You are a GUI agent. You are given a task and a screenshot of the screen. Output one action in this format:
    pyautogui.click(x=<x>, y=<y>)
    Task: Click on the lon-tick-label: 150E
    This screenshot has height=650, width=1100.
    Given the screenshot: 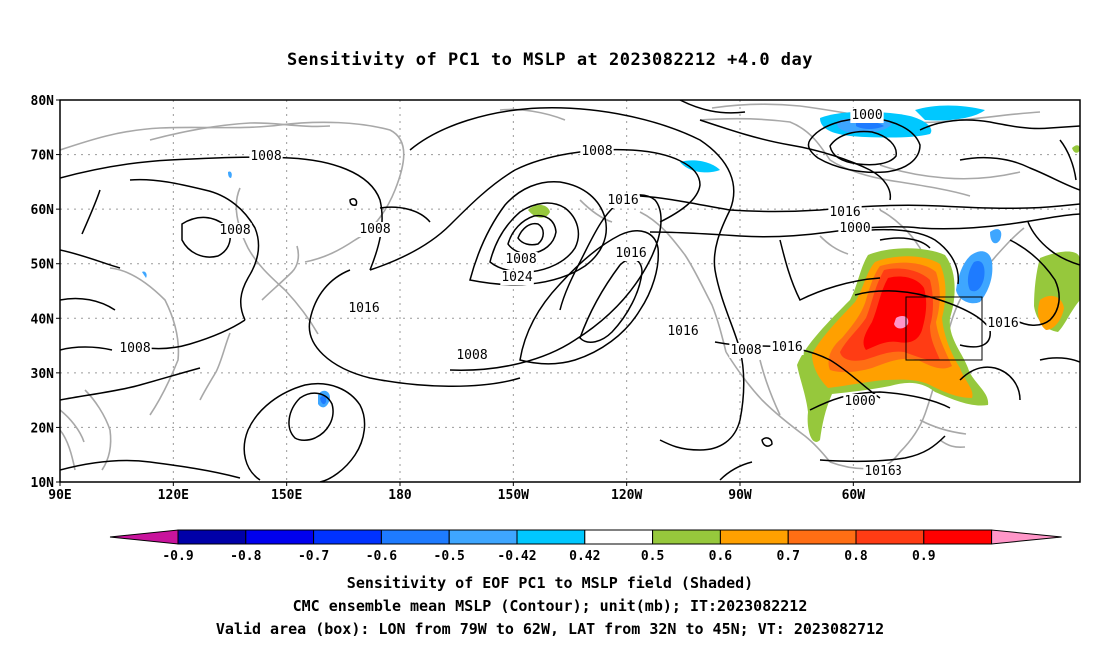 What is the action you would take?
    pyautogui.click(x=286, y=495)
    